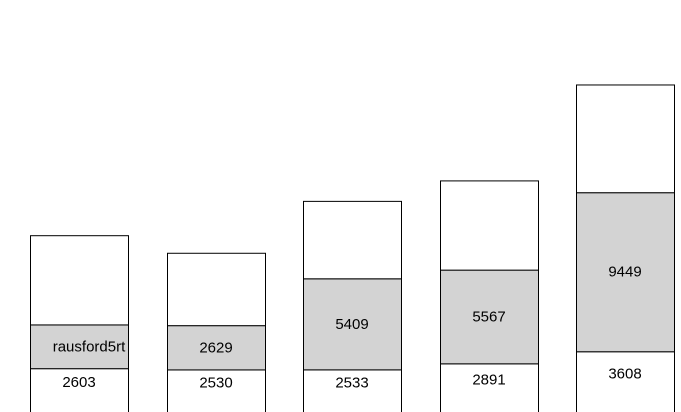  What do you see at coordinates (78, 382) in the screenshot?
I see `bar-1-segment-1-label: 2603` at bounding box center [78, 382].